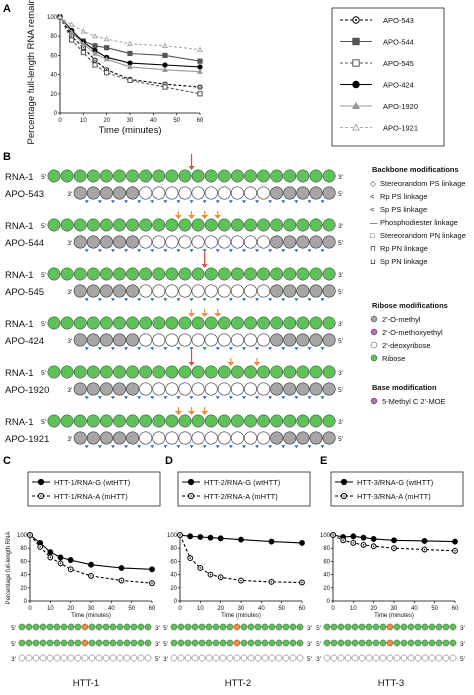  Describe the element at coordinates (26, 602) in the screenshot. I see `chartC-ytick-label: 0` at that location.